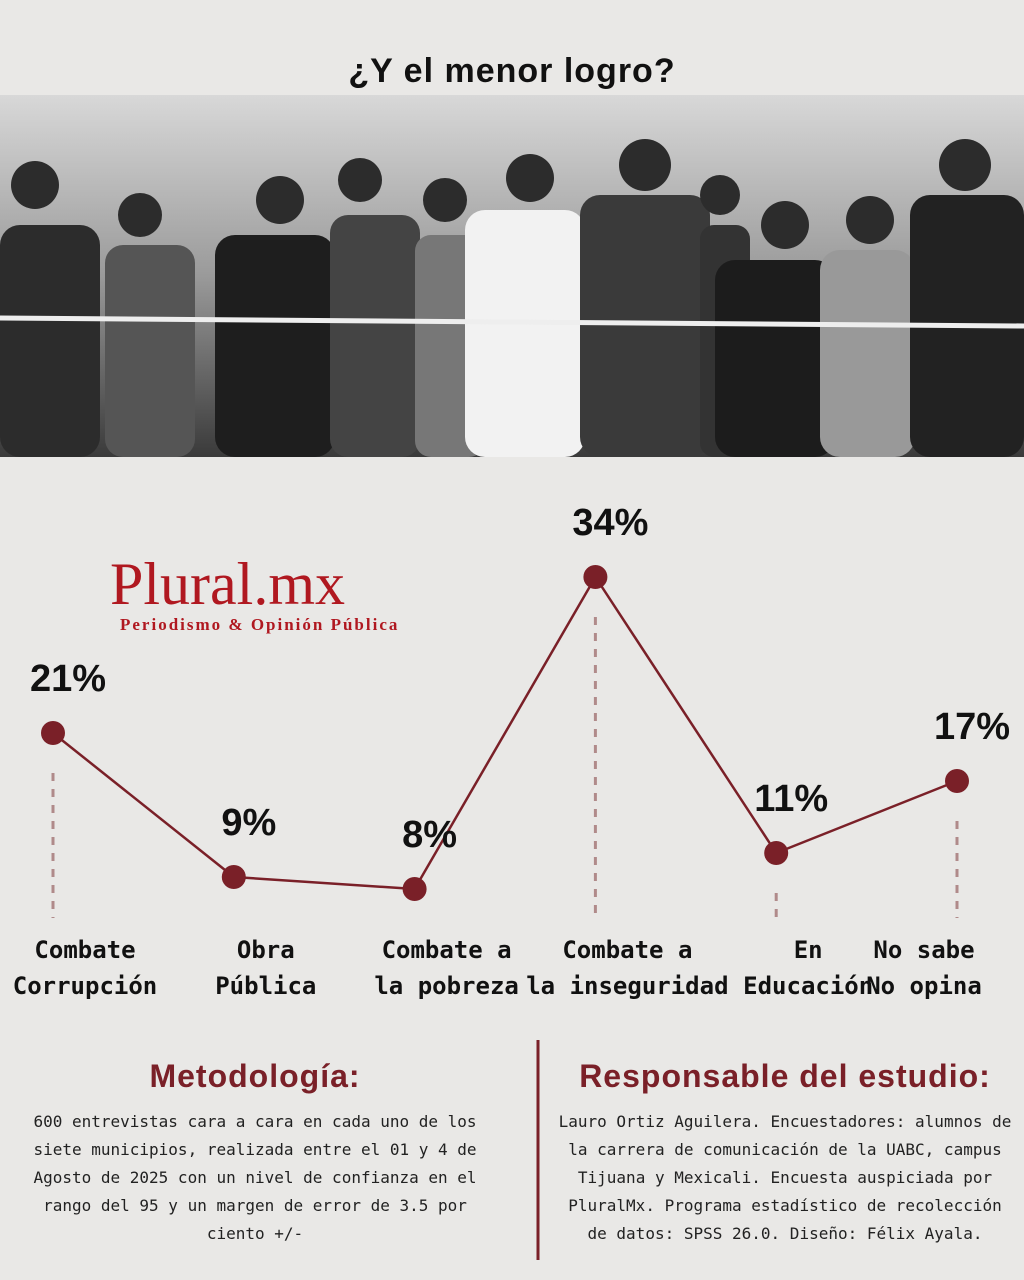  What do you see at coordinates (808, 968) in the screenshot?
I see `x-tick-label: En Educación` at bounding box center [808, 968].